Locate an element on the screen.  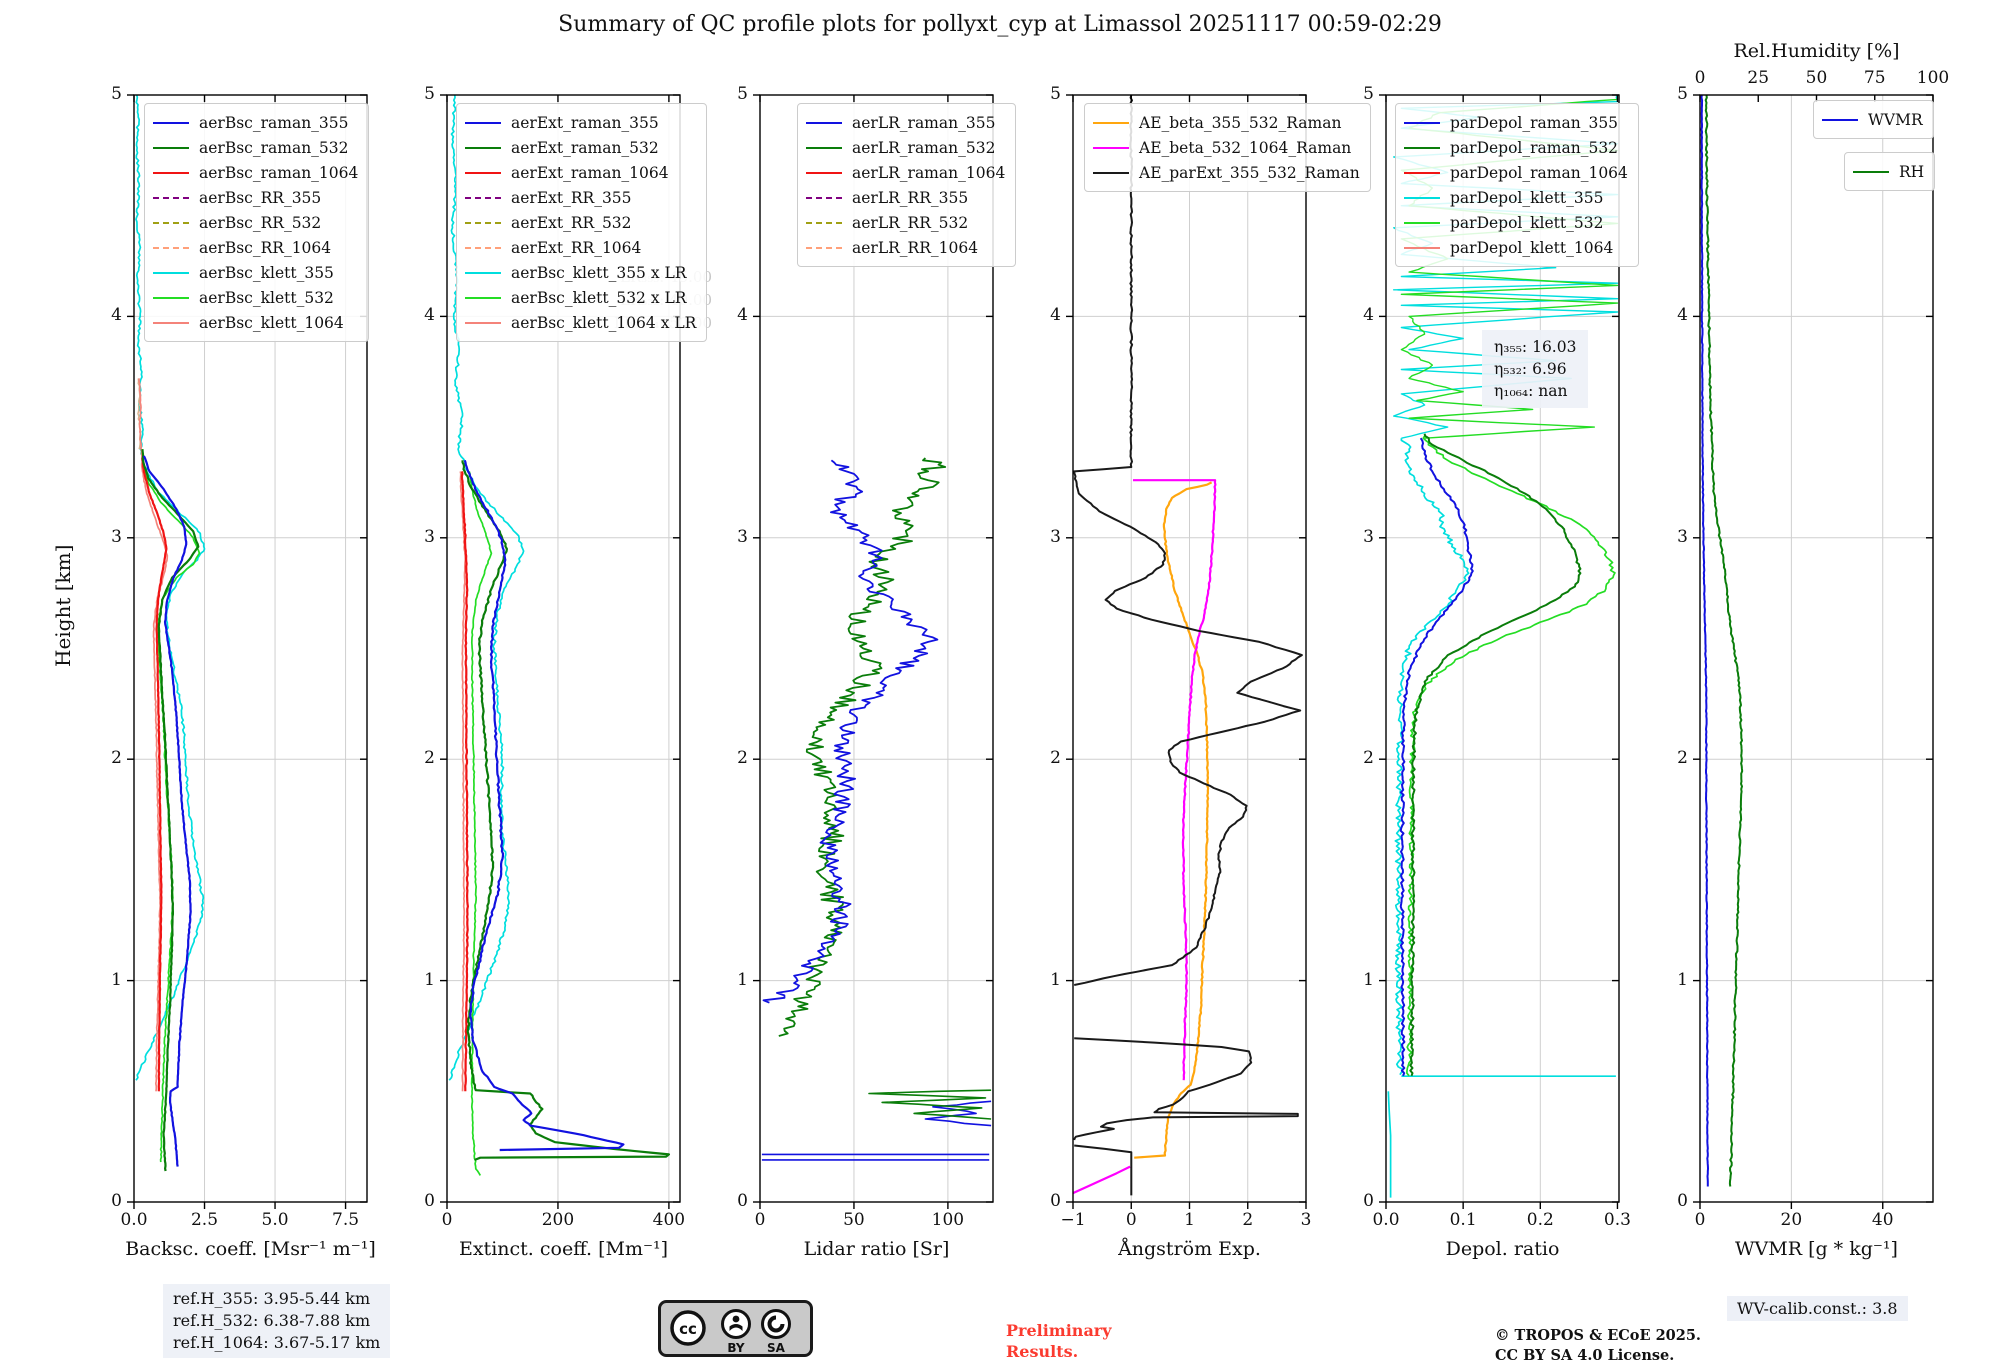
x-tick-wvmr-20: 20 is located at coordinates (1791, 1220).